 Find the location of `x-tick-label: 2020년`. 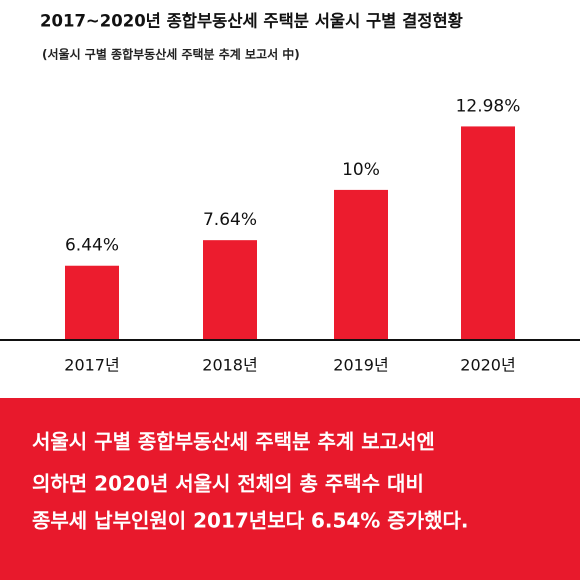

x-tick-label: 2020년 is located at coordinates (487, 365).